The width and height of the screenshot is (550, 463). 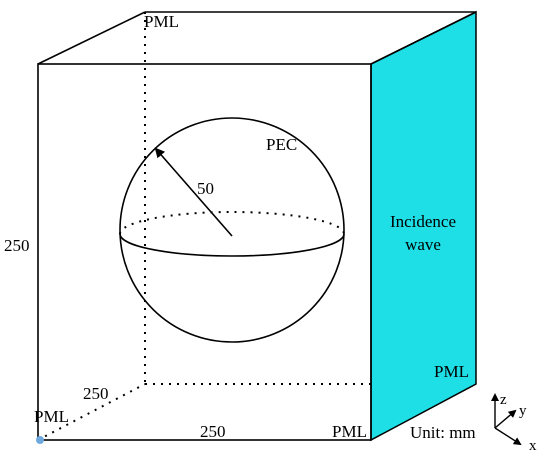 I want to click on axis-y-label: y, so click(x=523, y=411).